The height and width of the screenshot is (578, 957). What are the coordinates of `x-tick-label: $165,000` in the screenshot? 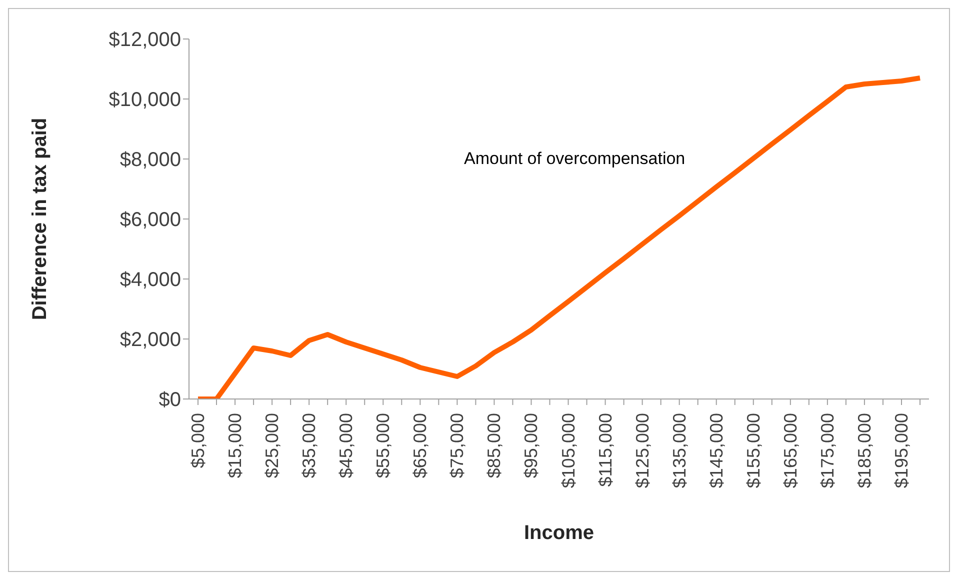 It's located at (790, 450).